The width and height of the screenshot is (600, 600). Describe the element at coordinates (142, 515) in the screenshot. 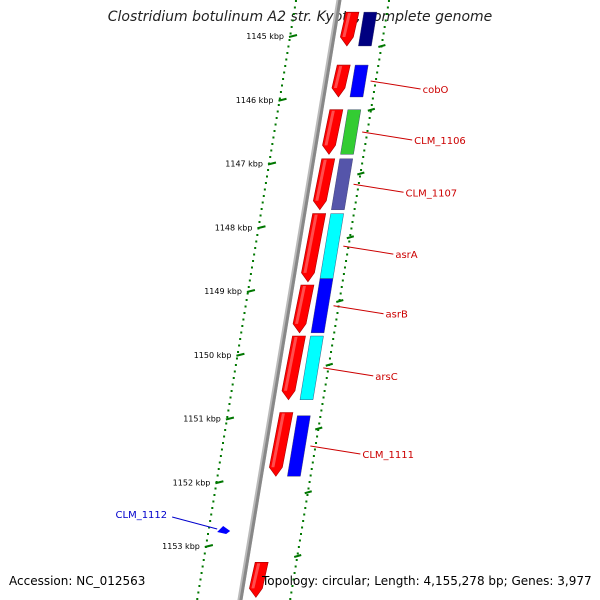

I see `gene-label: CLM_1112` at that location.